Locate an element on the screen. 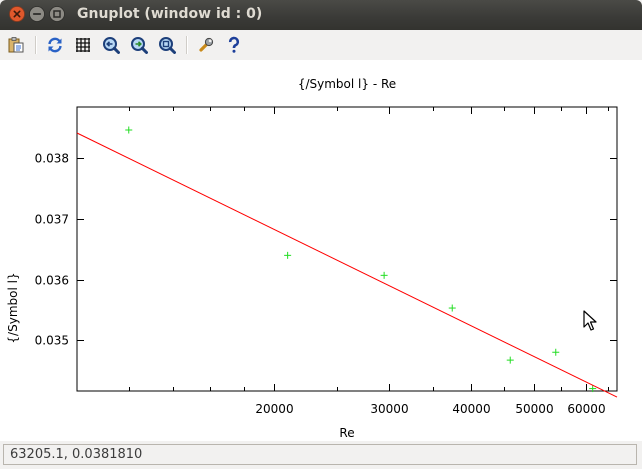  close-icon is located at coordinates (17, 14).